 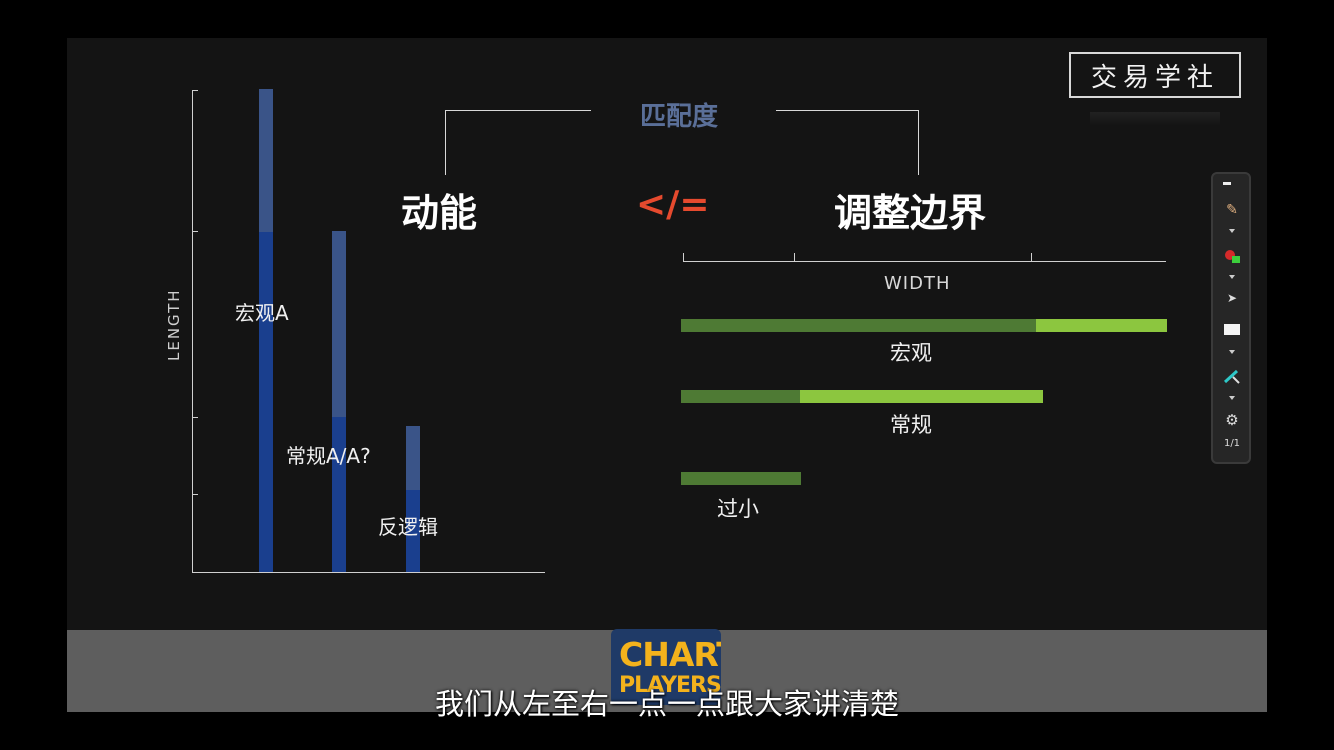 What do you see at coordinates (266, 330) in the screenshot?
I see `length-bar-macro` at bounding box center [266, 330].